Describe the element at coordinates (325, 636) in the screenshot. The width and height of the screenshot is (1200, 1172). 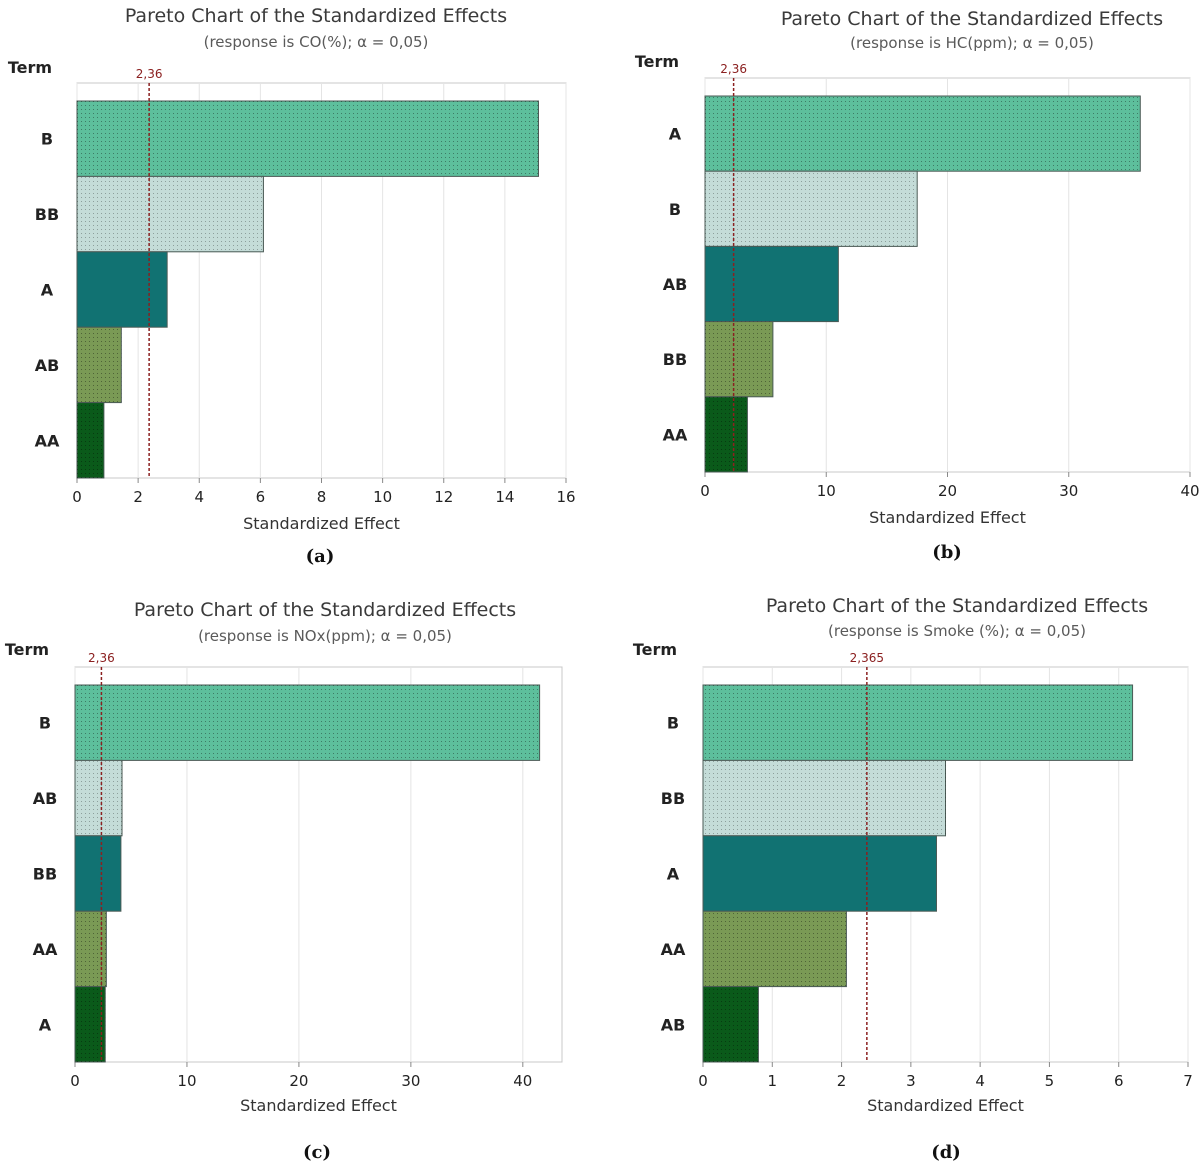
I see `chart-subtitle: (response is NOx(ppm); α = 0,05)` at that location.